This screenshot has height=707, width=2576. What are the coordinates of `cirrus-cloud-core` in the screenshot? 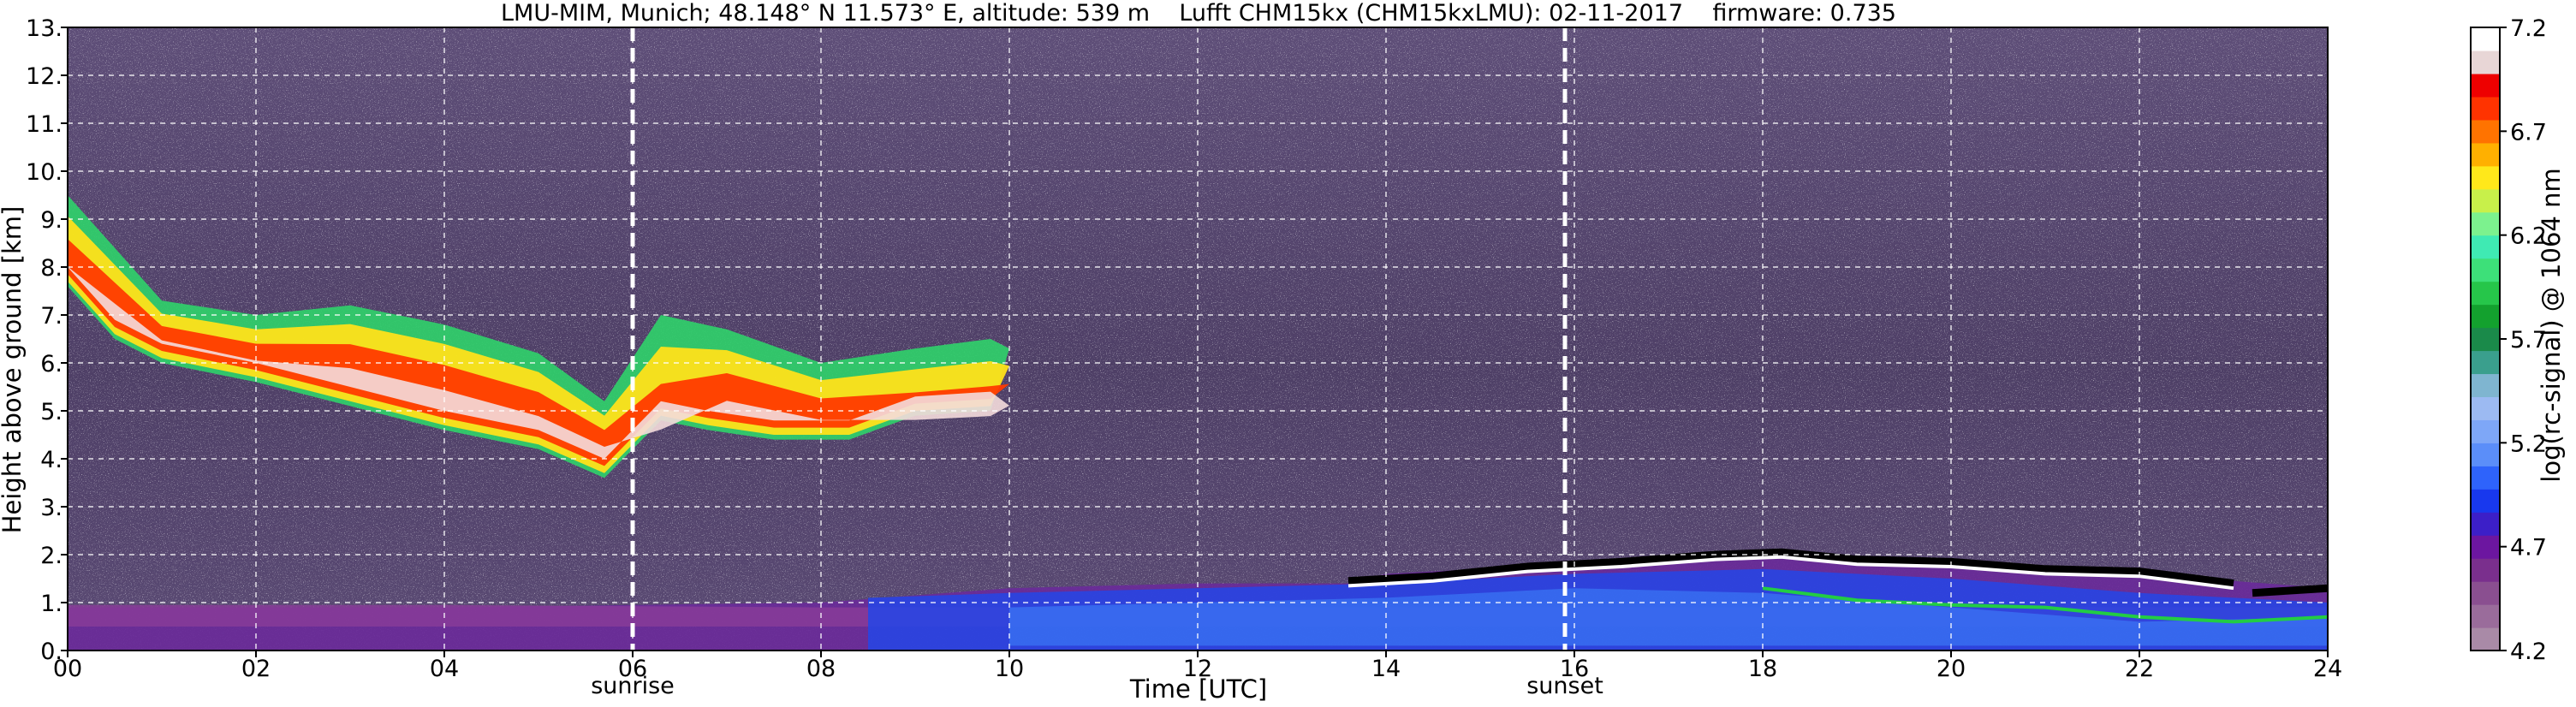 It's located at (538, 352).